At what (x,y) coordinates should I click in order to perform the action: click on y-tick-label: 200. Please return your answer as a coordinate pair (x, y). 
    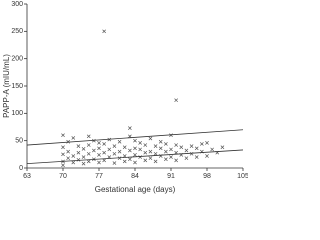
    Looking at the image, I should click on (17, 59).